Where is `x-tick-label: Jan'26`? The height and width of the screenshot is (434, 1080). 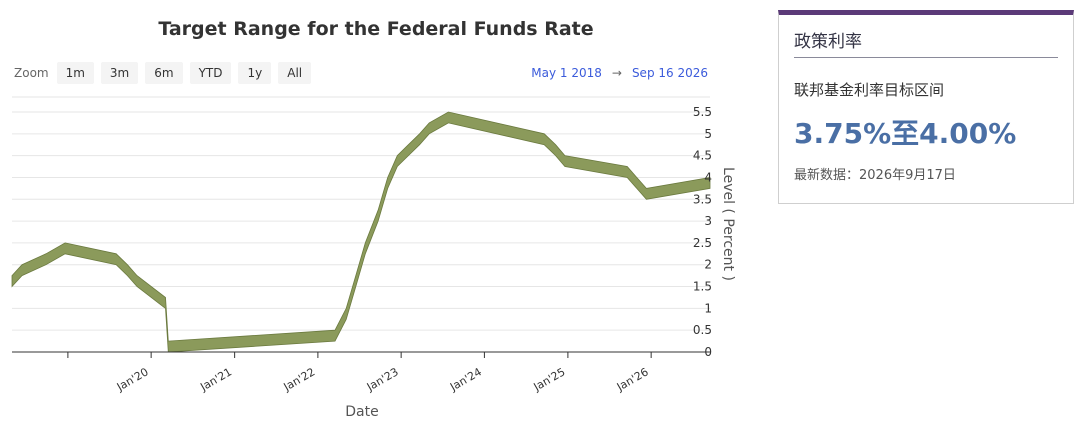 x-tick-label: Jan'26 is located at coordinates (632, 379).